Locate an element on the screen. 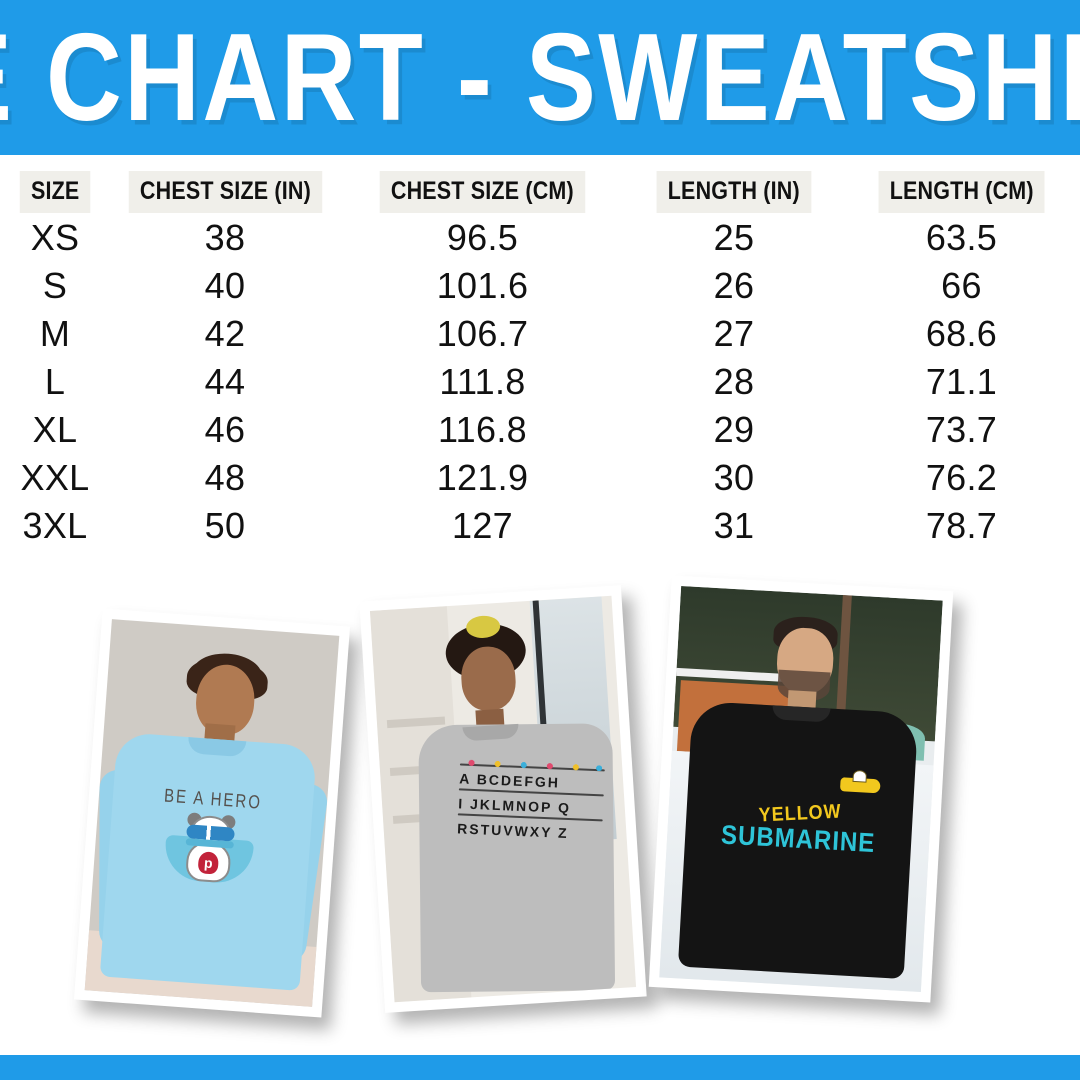  table-row: L 44 111.8 28 71.1 is located at coordinates (540, 382).